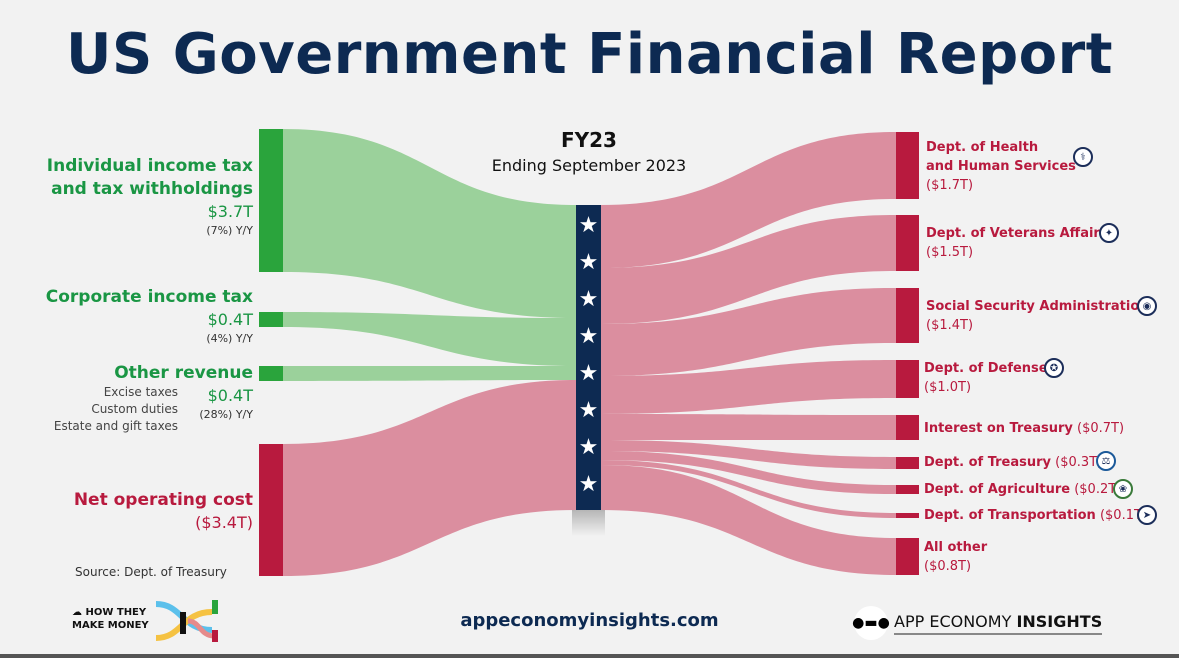 The height and width of the screenshot is (658, 1179). Describe the element at coordinates (1010, 515) in the screenshot. I see `dest-name: Dept. of Transportation` at that location.